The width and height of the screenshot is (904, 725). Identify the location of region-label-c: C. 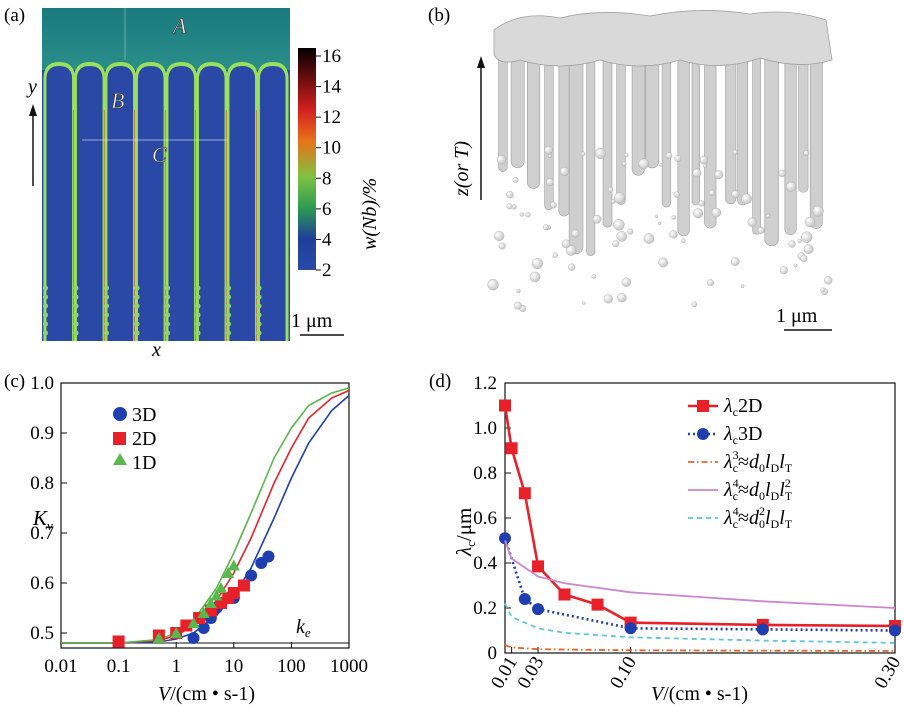
(159, 154).